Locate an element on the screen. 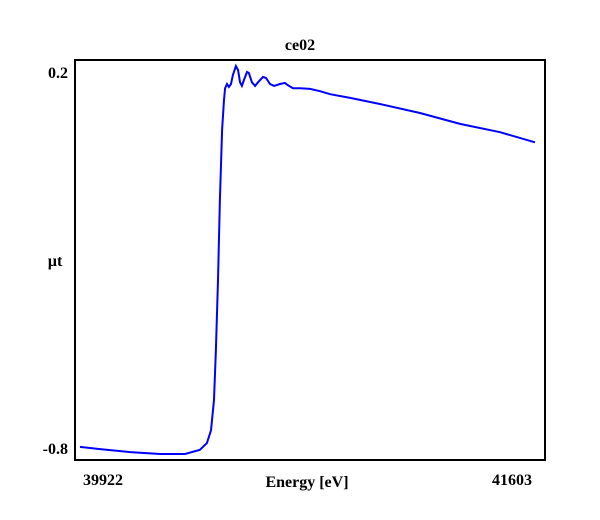  chart-title: ce02 is located at coordinates (300, 45).